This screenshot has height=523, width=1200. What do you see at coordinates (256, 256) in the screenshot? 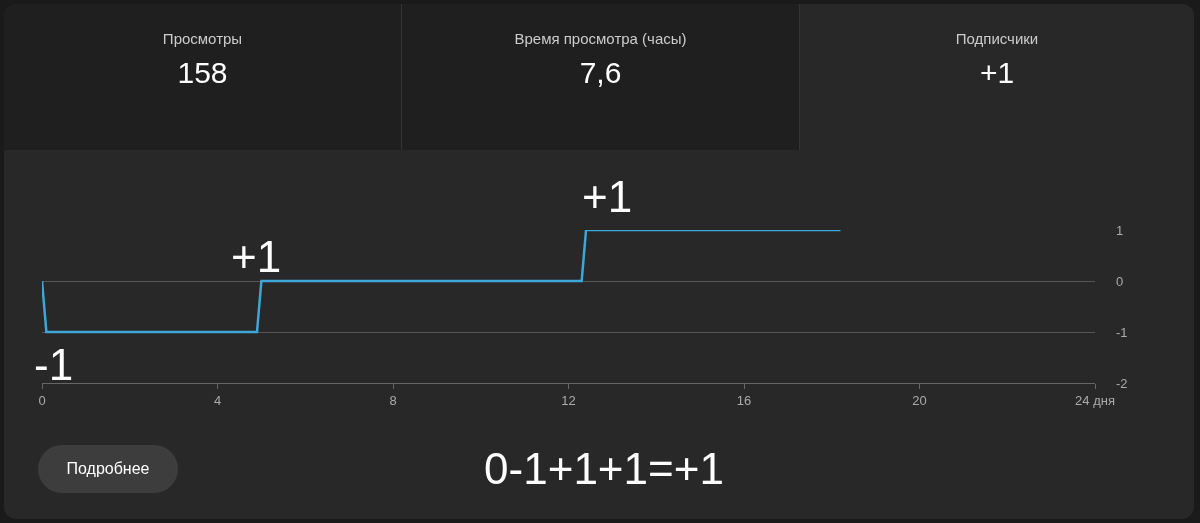
I see `annotation: +1` at bounding box center [256, 256].